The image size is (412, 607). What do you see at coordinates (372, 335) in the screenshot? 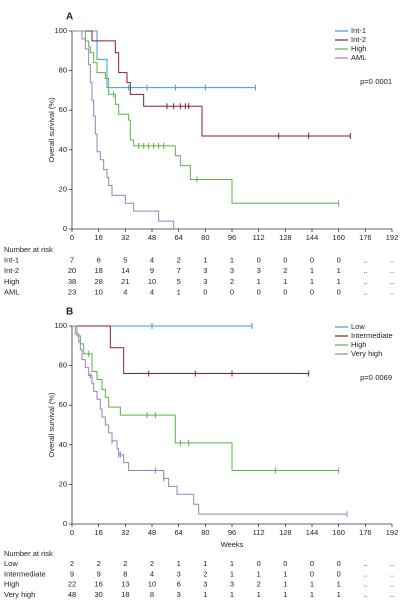
I see `legend-label: Intermediate` at bounding box center [372, 335].